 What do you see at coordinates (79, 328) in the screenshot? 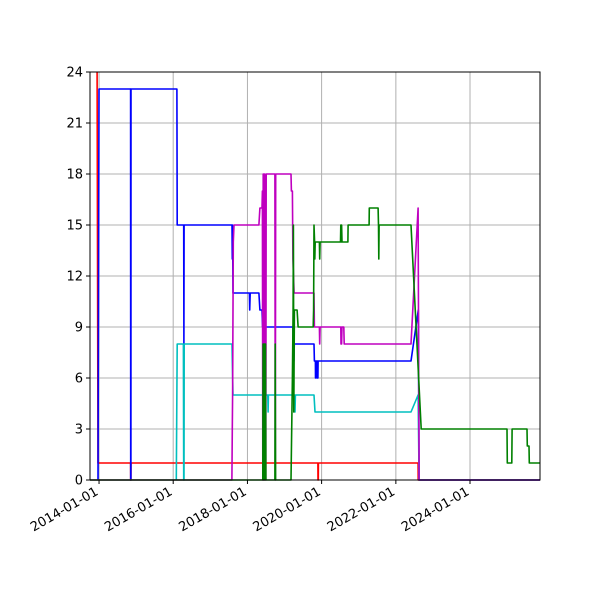
I see `y-tick-label: 9` at bounding box center [79, 328].